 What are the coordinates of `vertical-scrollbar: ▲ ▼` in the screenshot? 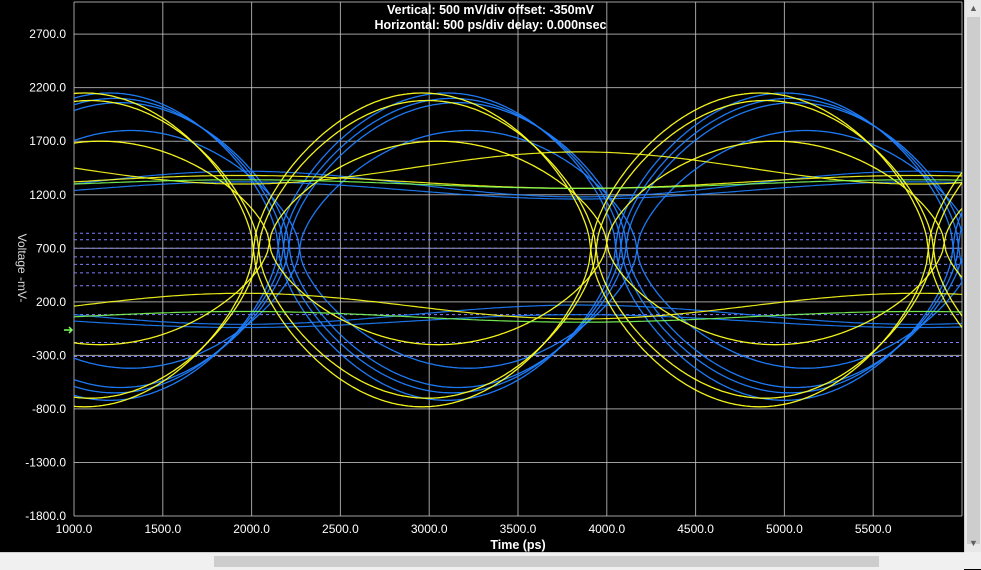 It's located at (972, 284).